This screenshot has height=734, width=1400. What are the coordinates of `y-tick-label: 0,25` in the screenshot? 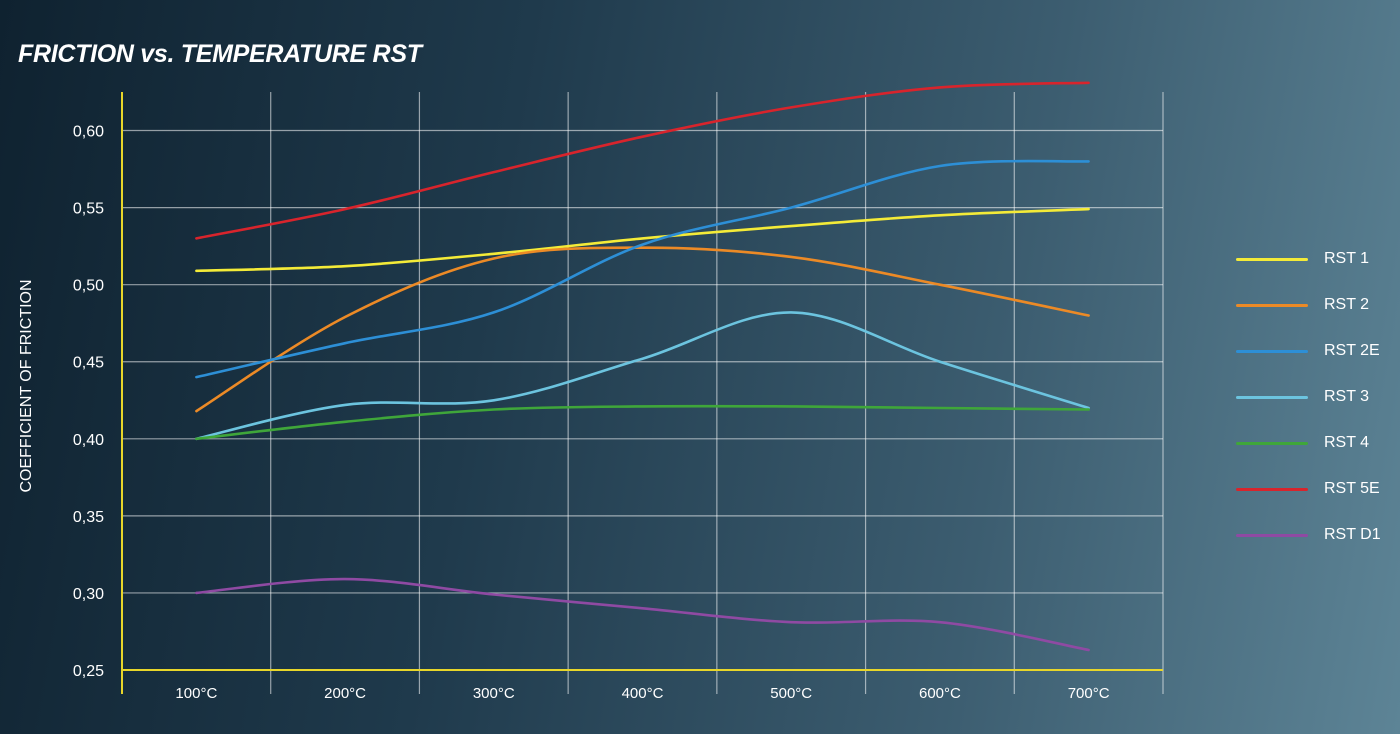 It's located at (88, 671).